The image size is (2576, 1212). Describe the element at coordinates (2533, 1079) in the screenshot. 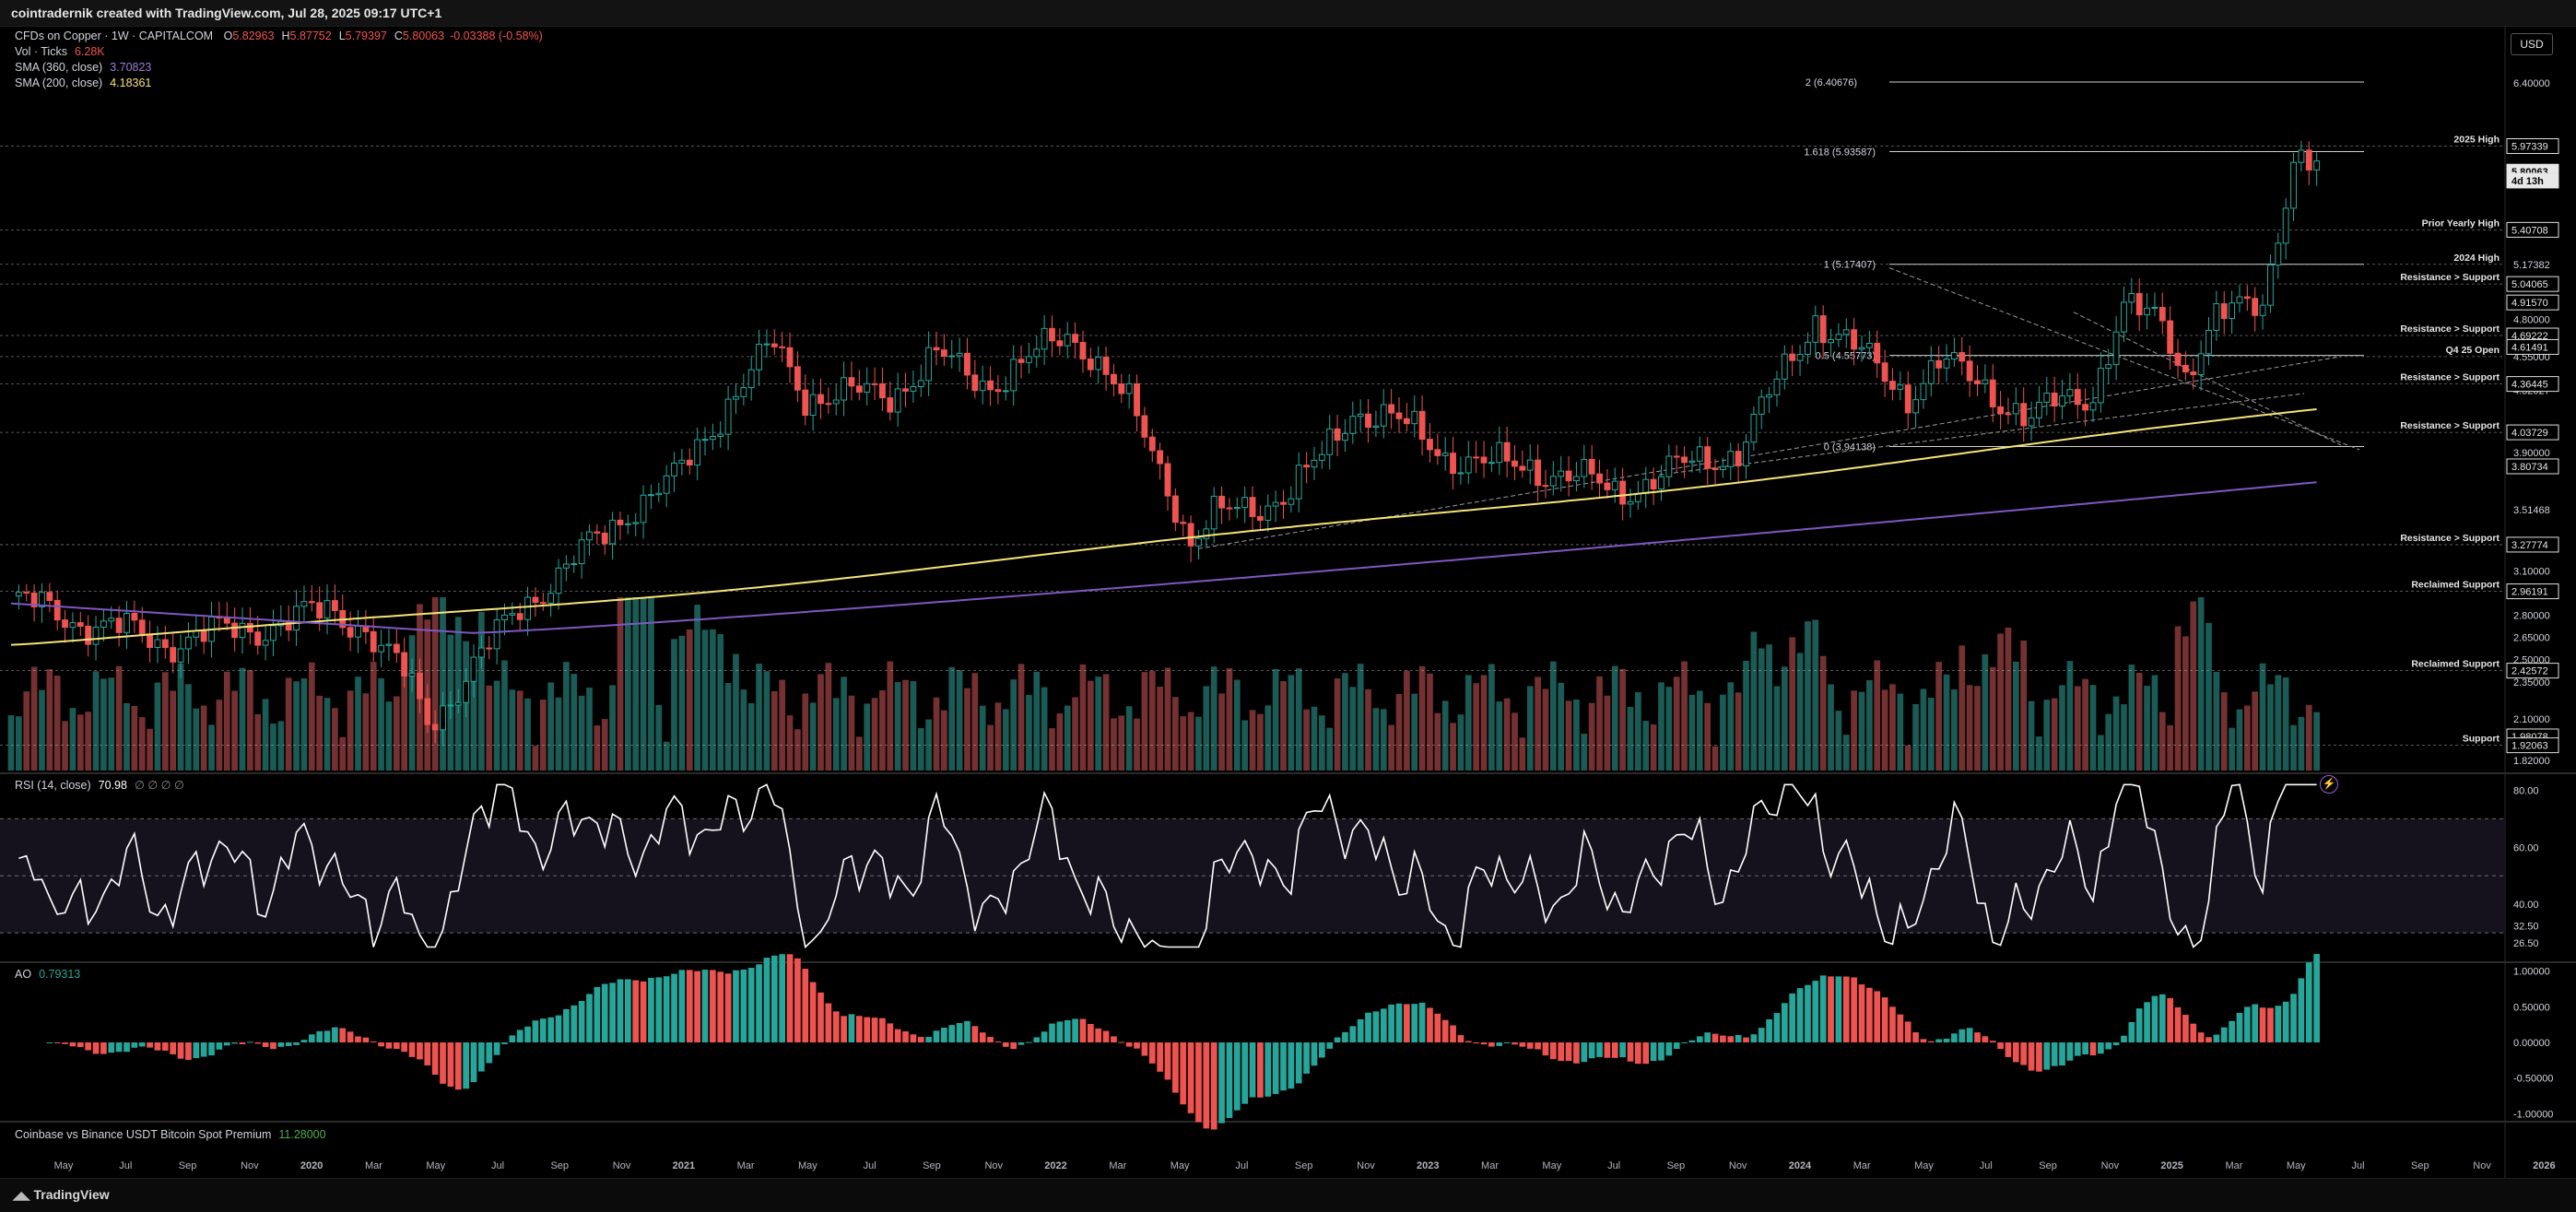

I see `ao-tick-label: -0.50000` at that location.